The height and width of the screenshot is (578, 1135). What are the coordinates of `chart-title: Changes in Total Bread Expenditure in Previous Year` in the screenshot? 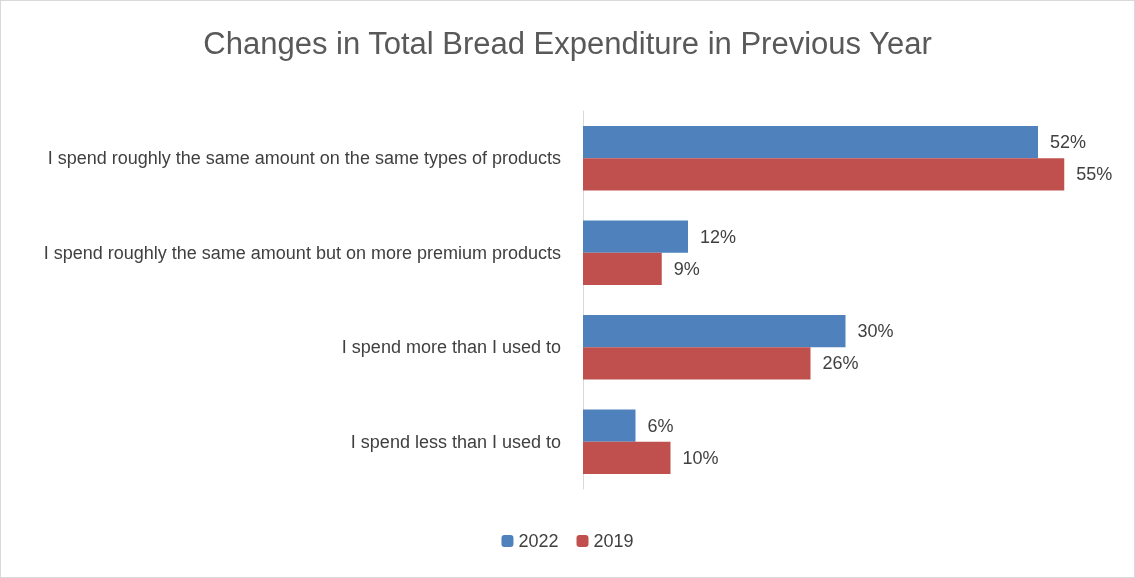 It's located at (567, 43).